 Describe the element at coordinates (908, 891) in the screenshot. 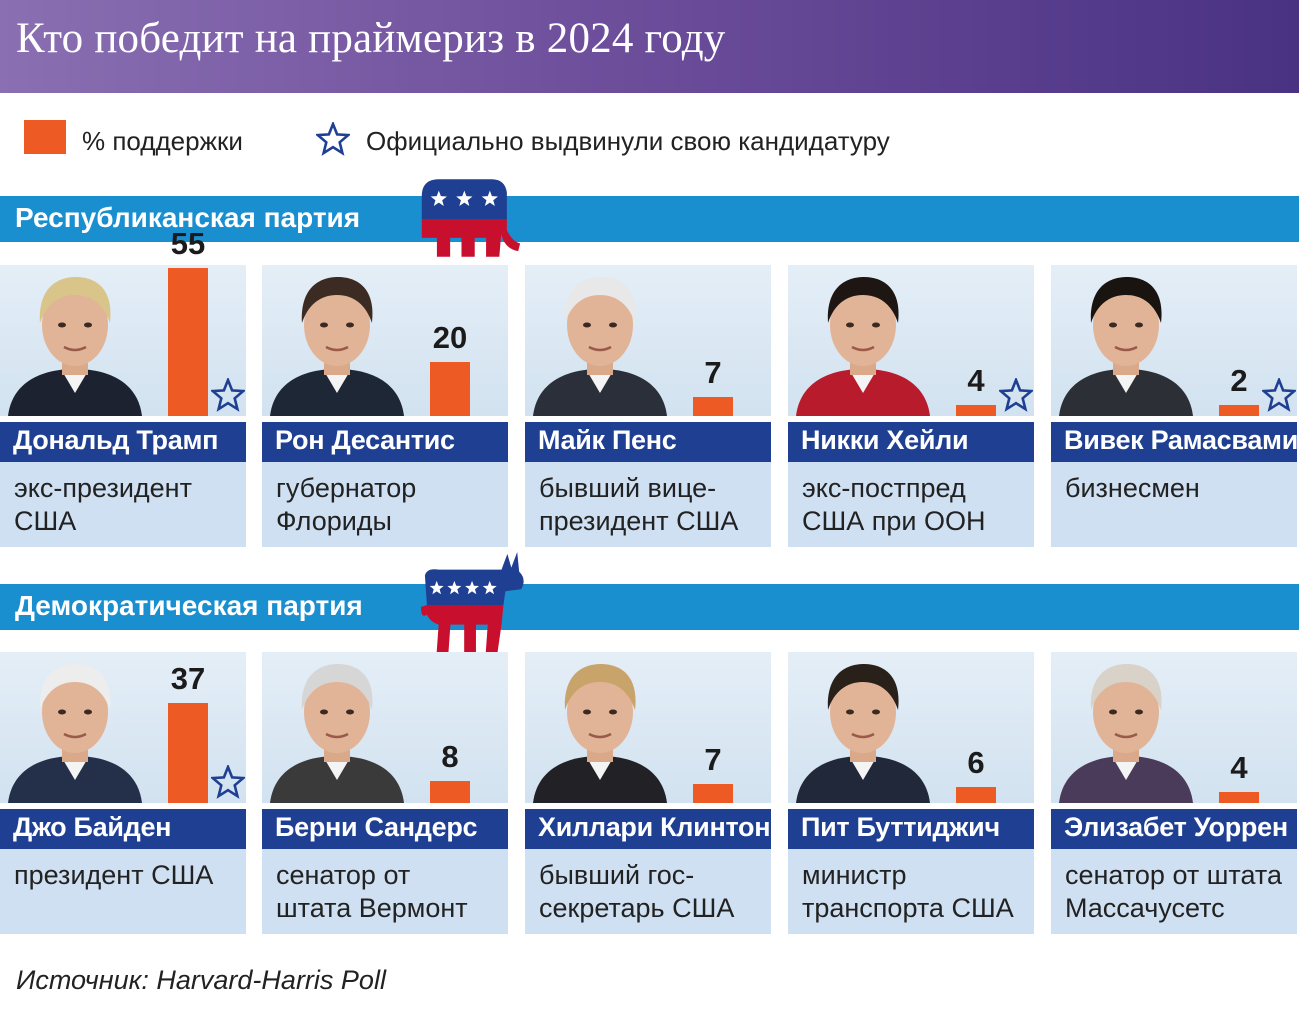

I see `candidate-role: министр транспорта США` at that location.